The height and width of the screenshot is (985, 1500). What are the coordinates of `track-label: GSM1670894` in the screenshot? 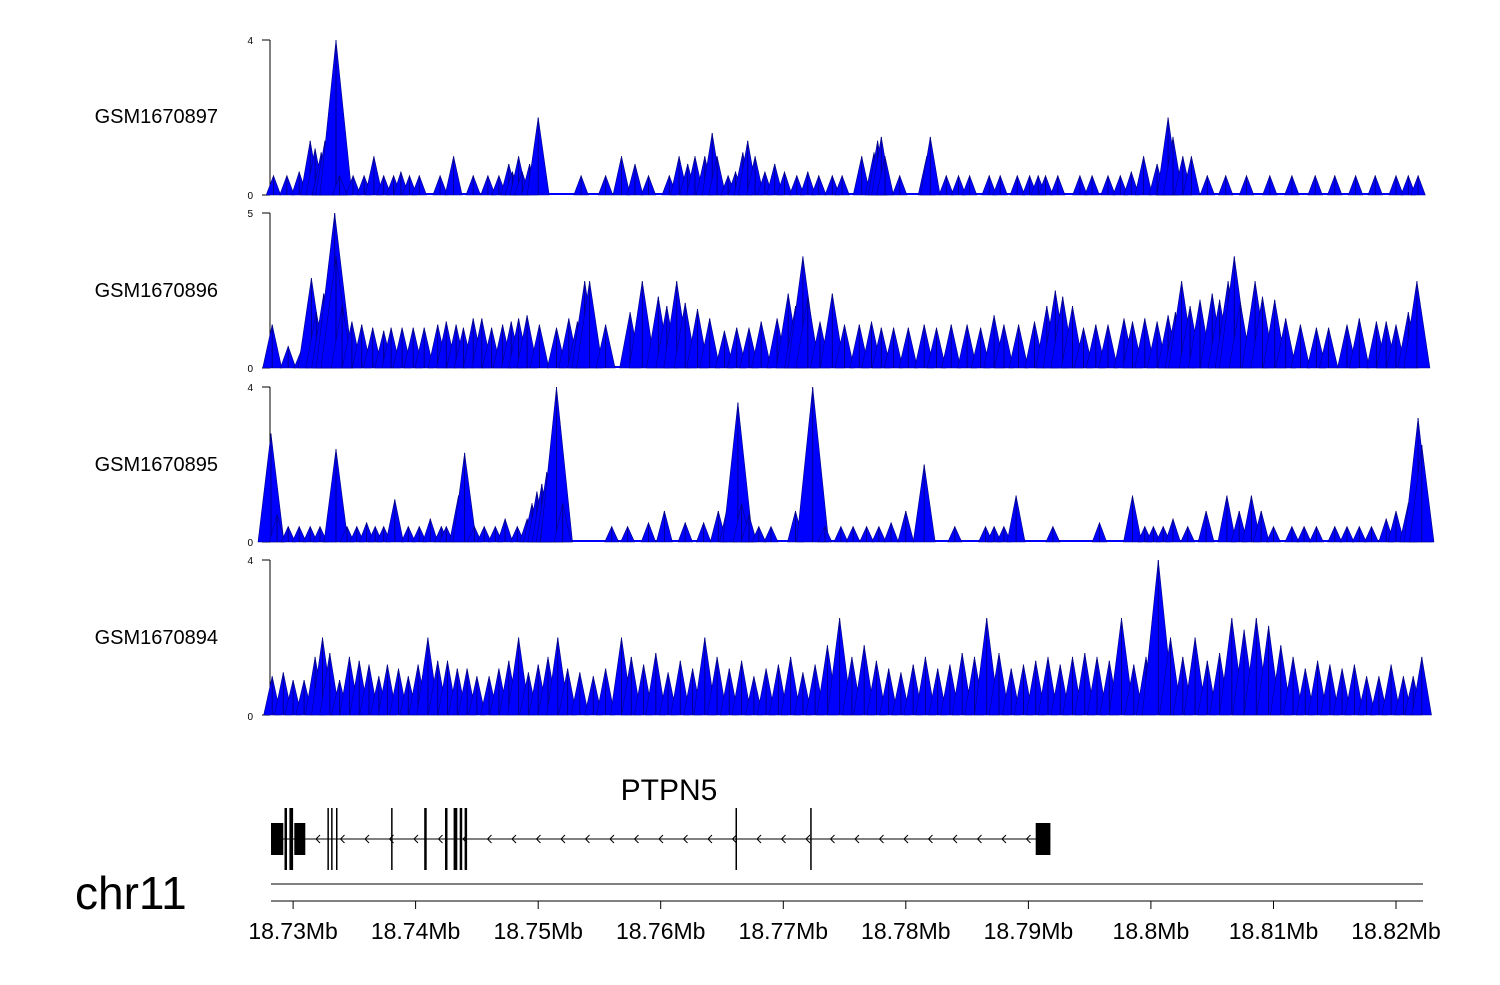 It's located at (156, 638).